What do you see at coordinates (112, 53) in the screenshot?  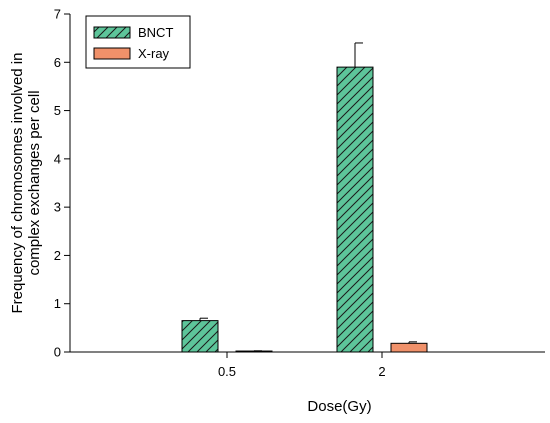 I see `legend-swatch-x-ray` at bounding box center [112, 53].